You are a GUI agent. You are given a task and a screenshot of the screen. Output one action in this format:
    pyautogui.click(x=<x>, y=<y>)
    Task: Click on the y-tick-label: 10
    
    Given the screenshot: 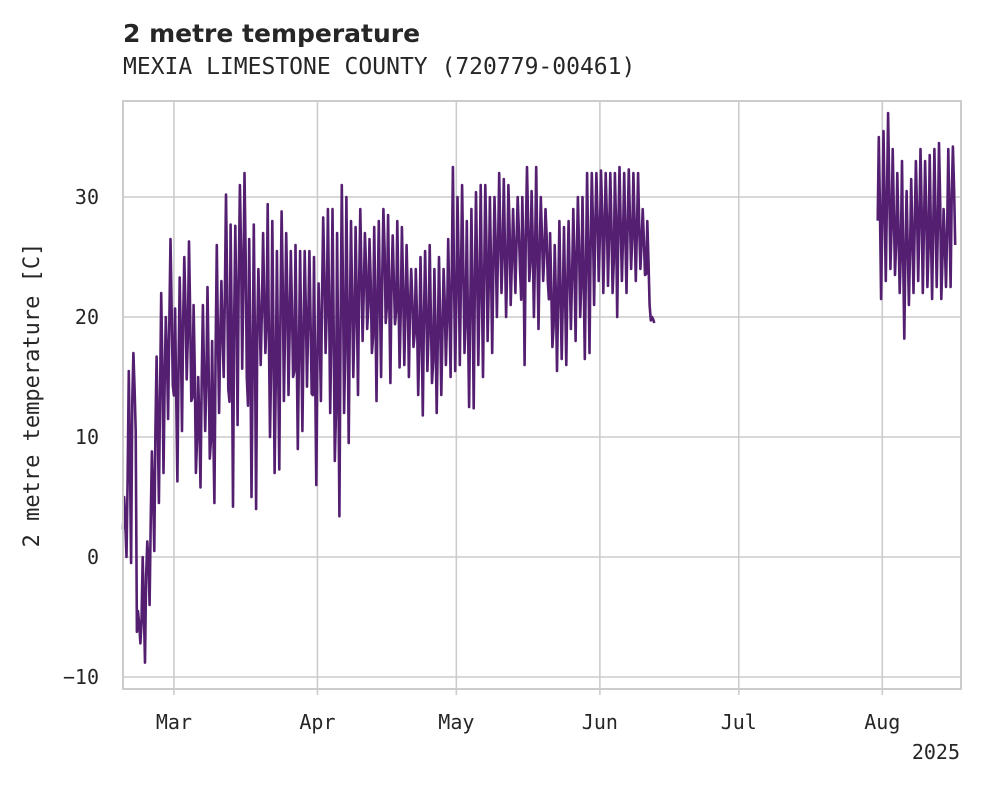 What is the action you would take?
    pyautogui.click(x=87, y=437)
    